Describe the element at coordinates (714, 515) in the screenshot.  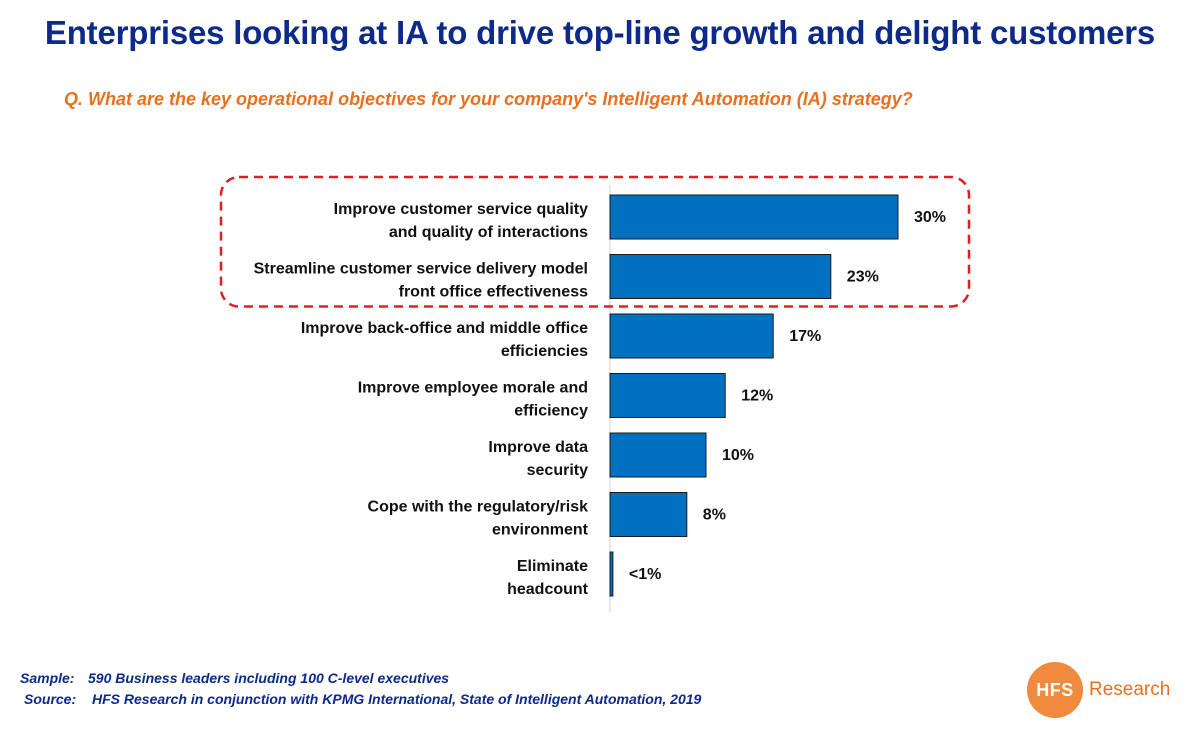
I see `data-label: 8%` at that location.